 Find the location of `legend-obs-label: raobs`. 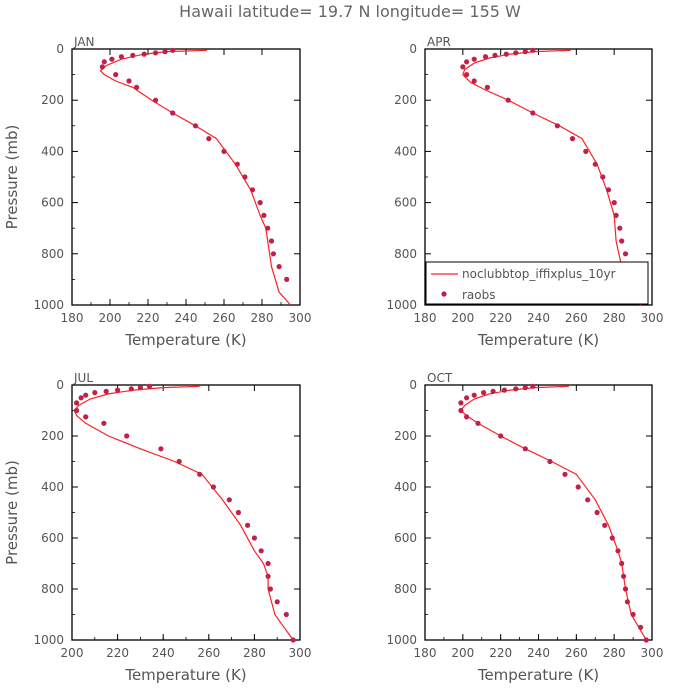

legend-obs-label: raobs is located at coordinates (479, 295).